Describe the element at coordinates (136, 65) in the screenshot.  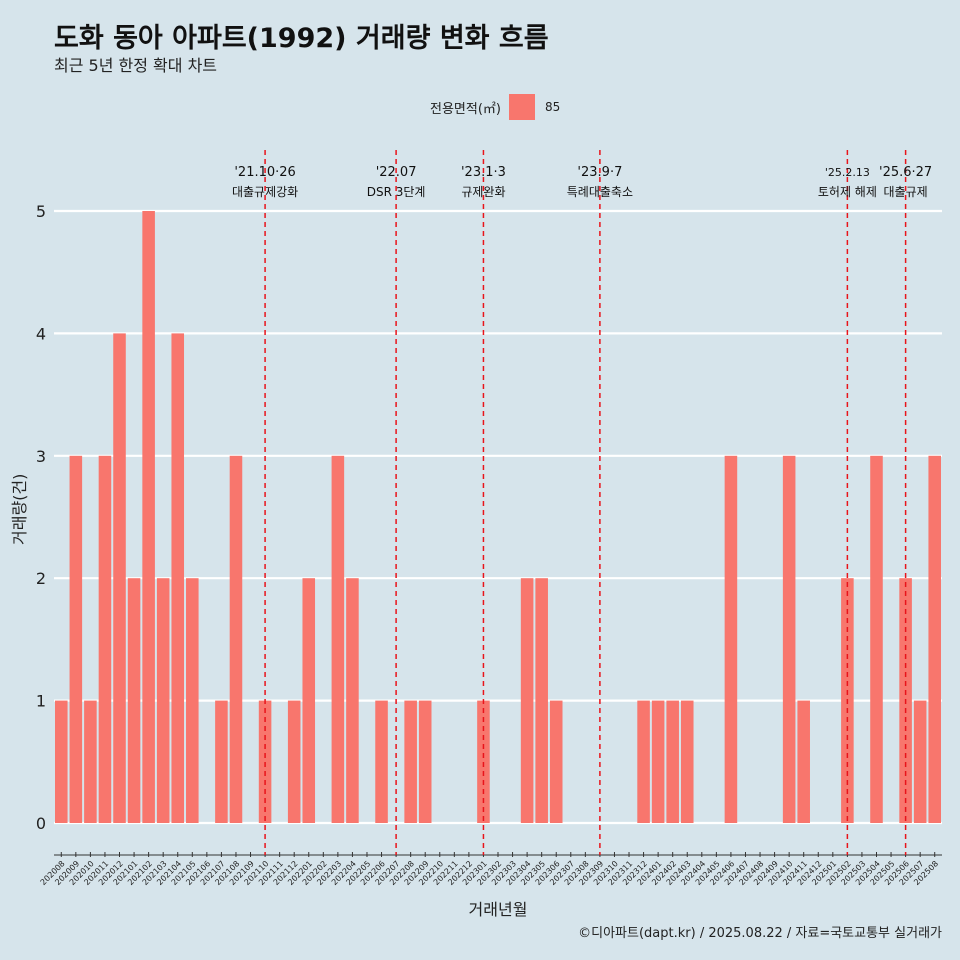
I see `chart-subtitle: 최근 5년 한정 확대 차트` at that location.